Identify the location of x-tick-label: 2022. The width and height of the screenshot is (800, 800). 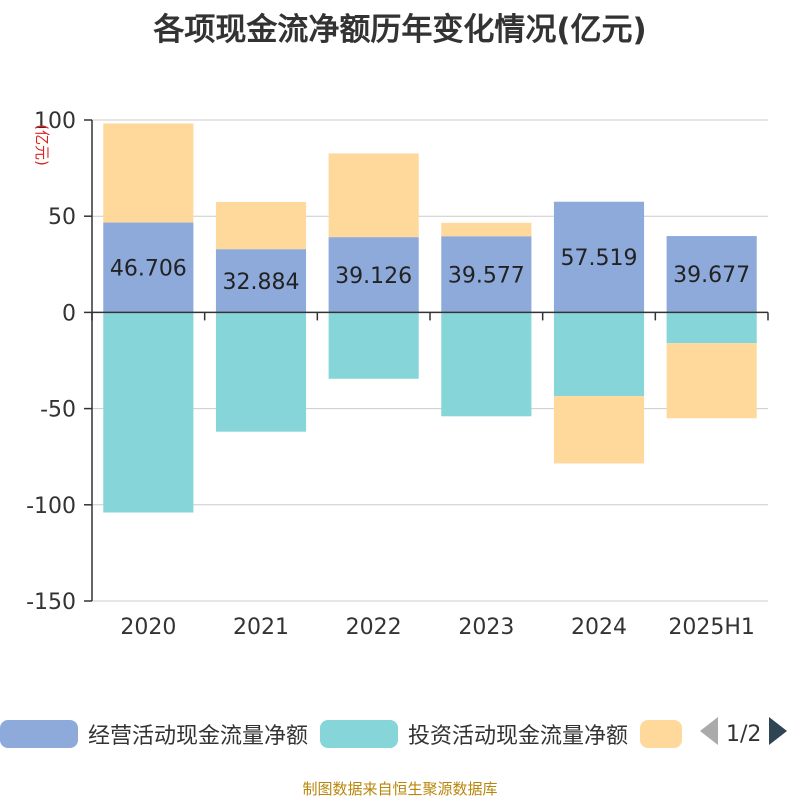
(374, 627).